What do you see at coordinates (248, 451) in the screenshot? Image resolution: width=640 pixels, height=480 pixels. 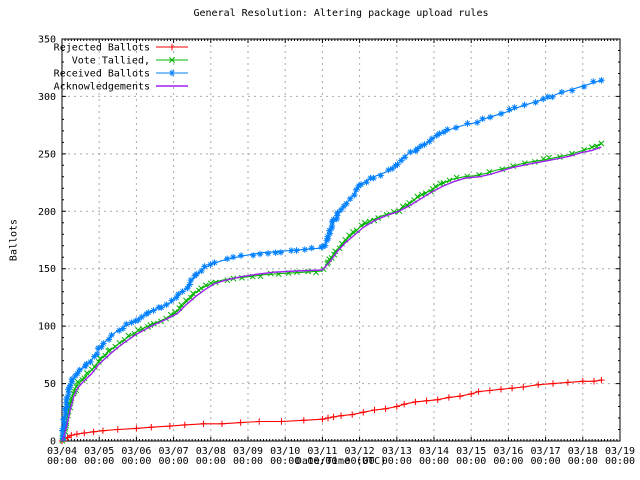 I see `x-tick-date-label: 03/09` at bounding box center [248, 451].